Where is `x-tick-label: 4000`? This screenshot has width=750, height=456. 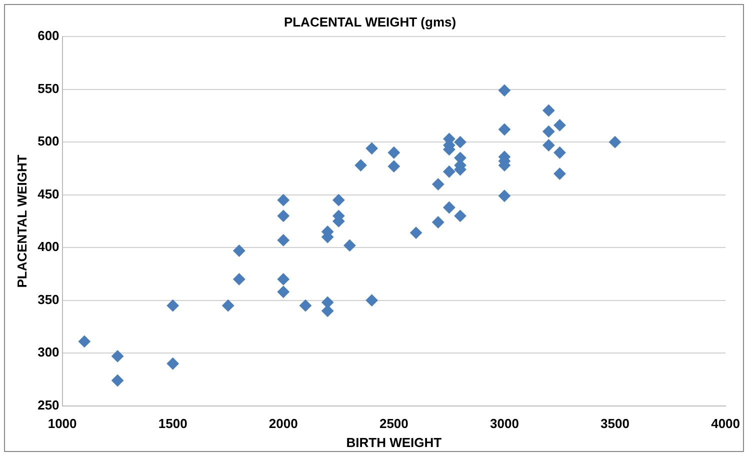 x-tick-label: 4000 is located at coordinates (725, 424).